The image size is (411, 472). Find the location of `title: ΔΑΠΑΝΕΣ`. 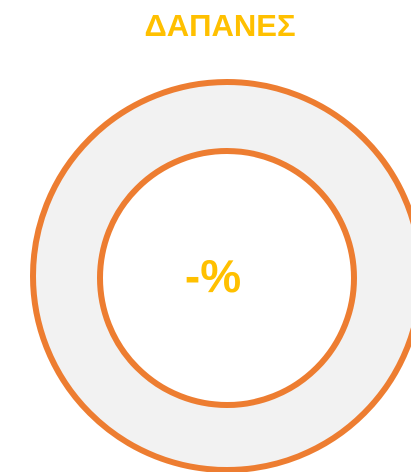

title: ΔΑΠΑΝΕΣ is located at coordinates (219, 25).